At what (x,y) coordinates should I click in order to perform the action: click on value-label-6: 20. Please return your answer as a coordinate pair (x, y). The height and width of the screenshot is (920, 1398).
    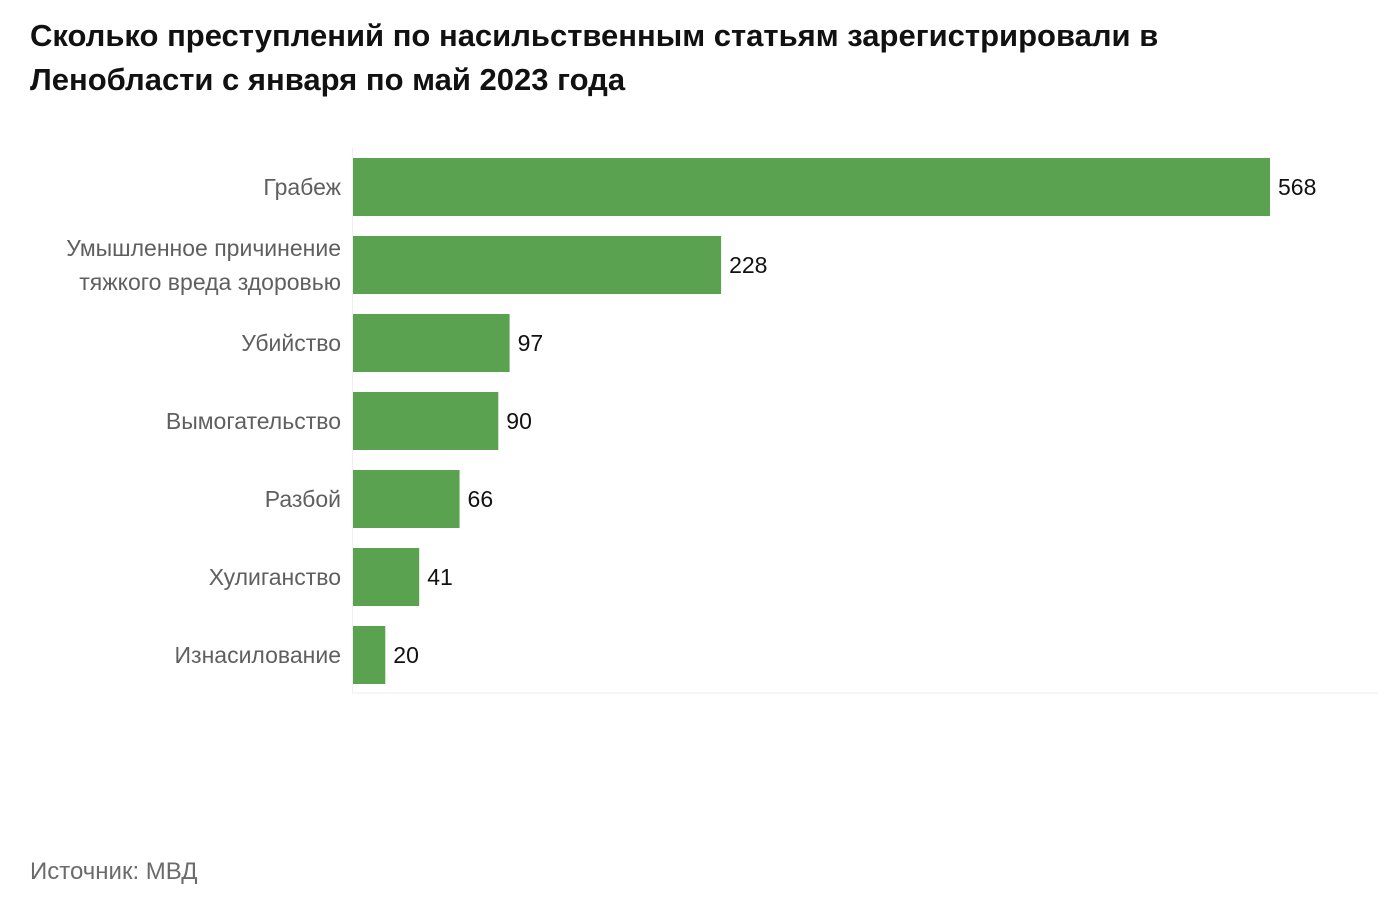
    Looking at the image, I should click on (406, 655).